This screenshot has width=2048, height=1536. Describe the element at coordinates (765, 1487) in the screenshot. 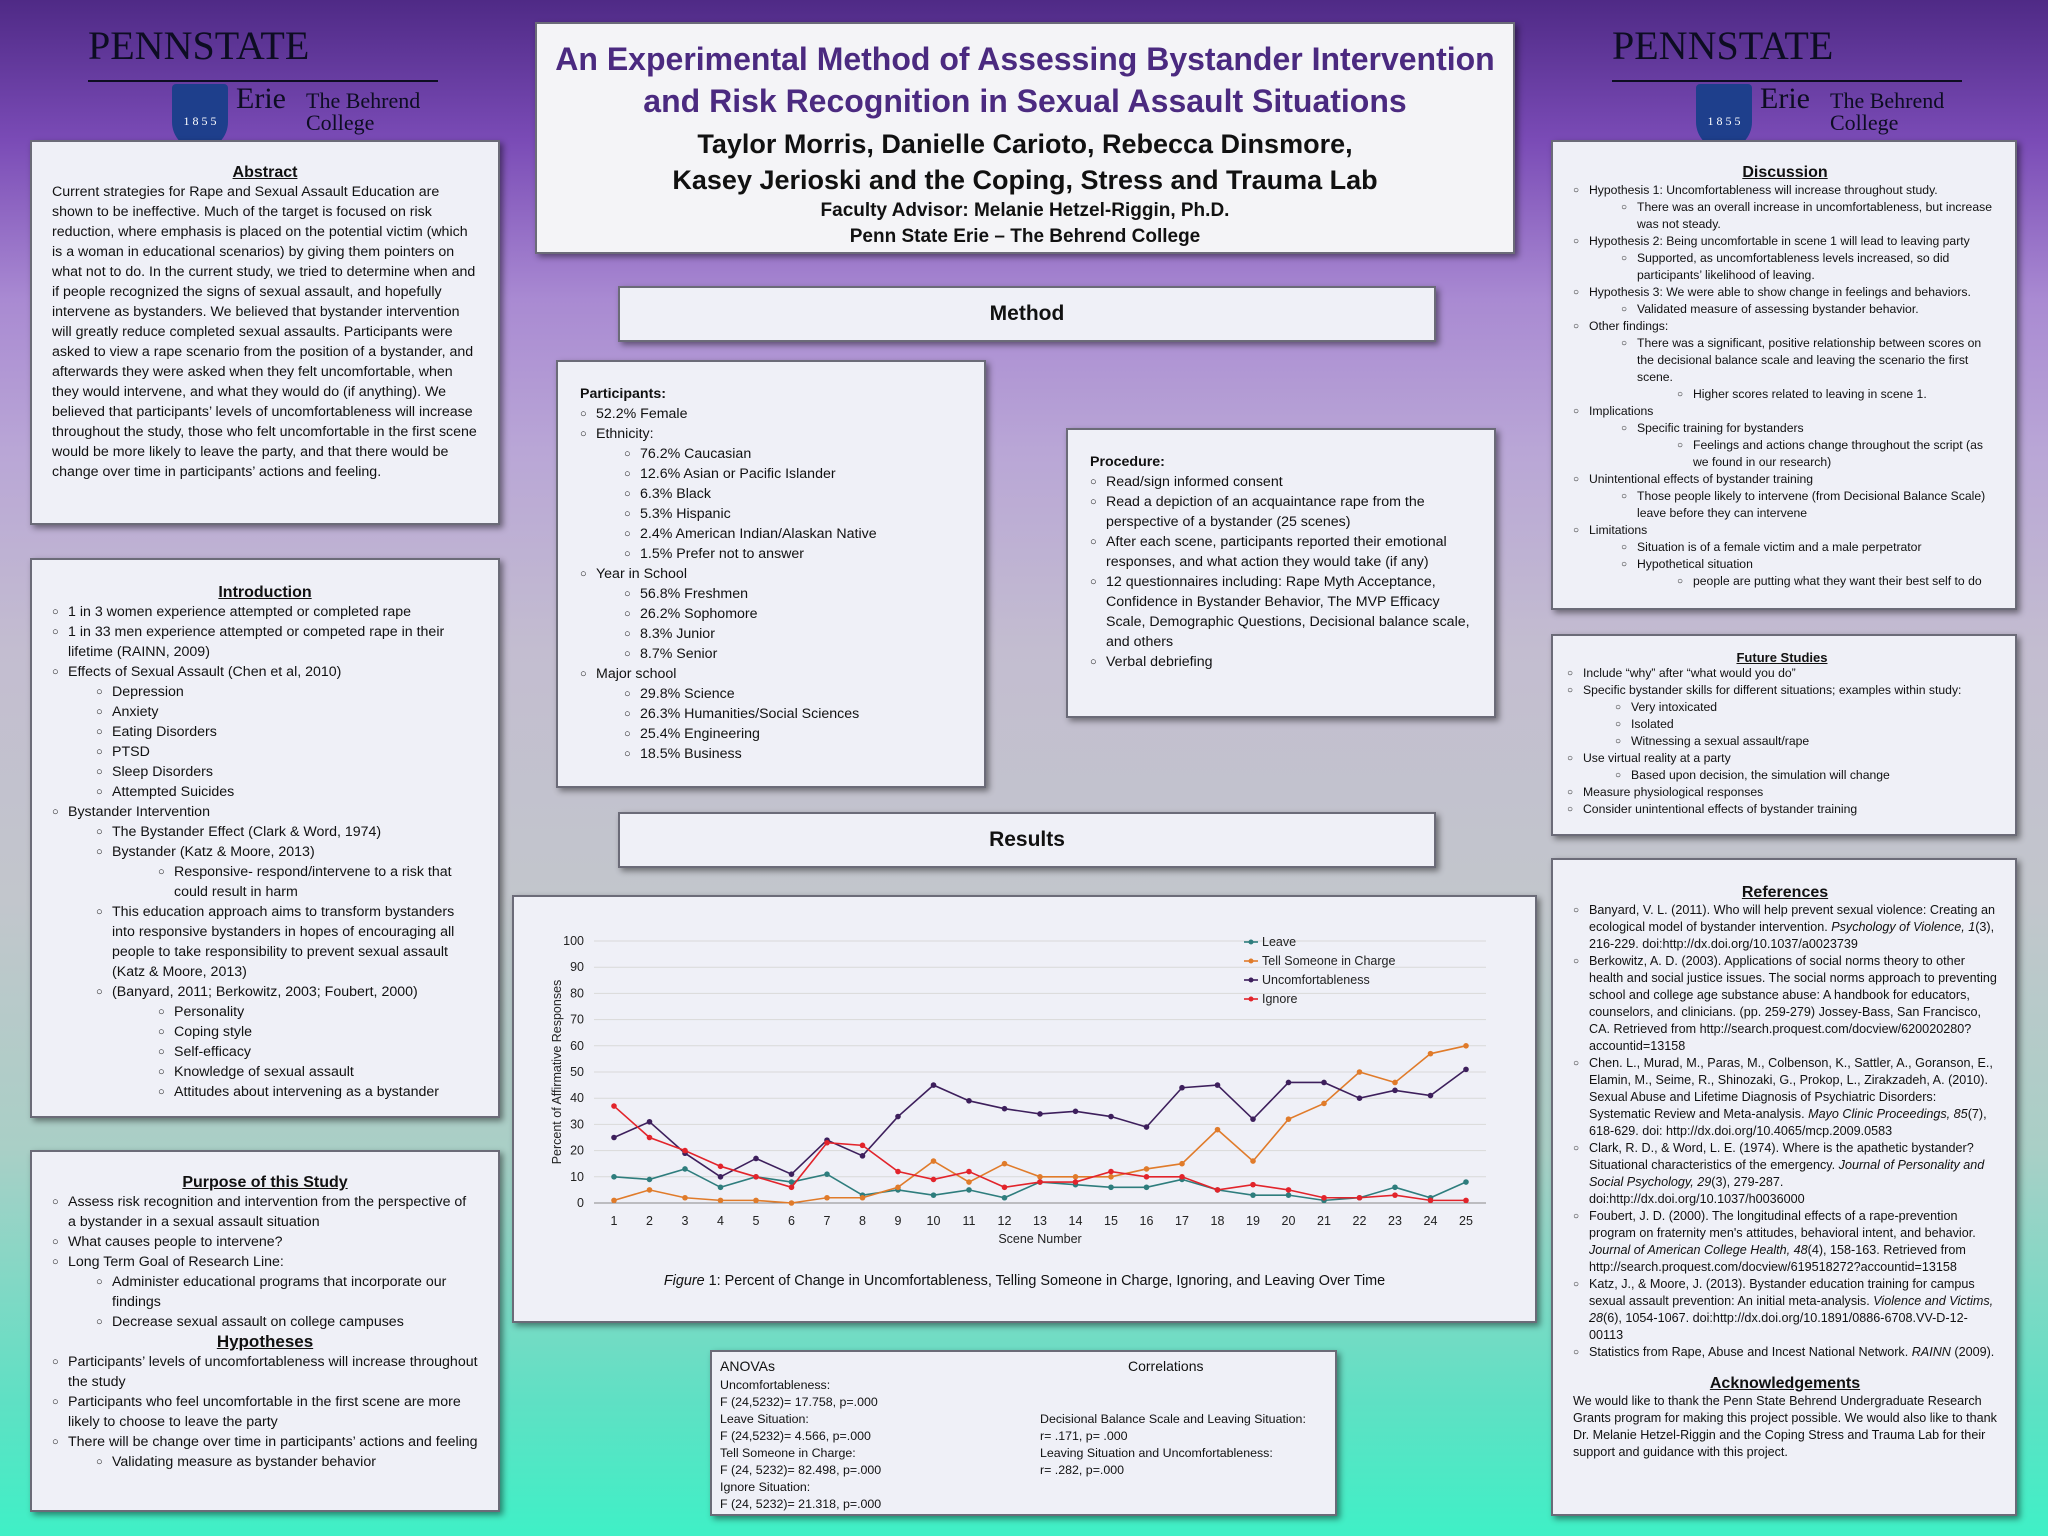

I see `stat-label: Ignore Situation:` at that location.